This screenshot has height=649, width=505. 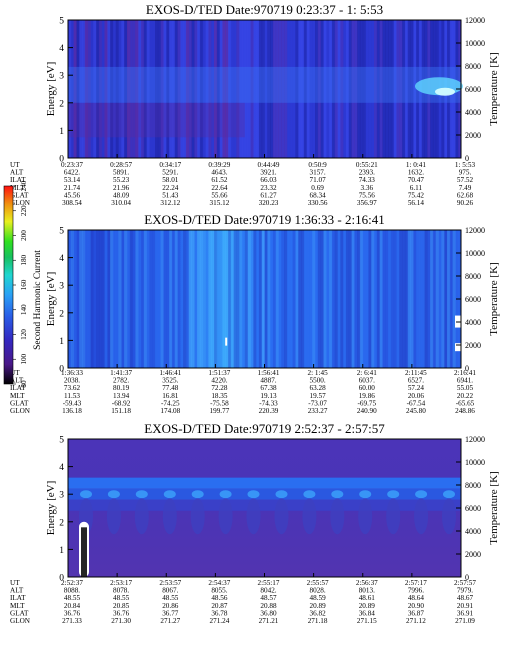 What do you see at coordinates (170, 583) in the screenshot?
I see `table-cell: 2:53:57` at bounding box center [170, 583].